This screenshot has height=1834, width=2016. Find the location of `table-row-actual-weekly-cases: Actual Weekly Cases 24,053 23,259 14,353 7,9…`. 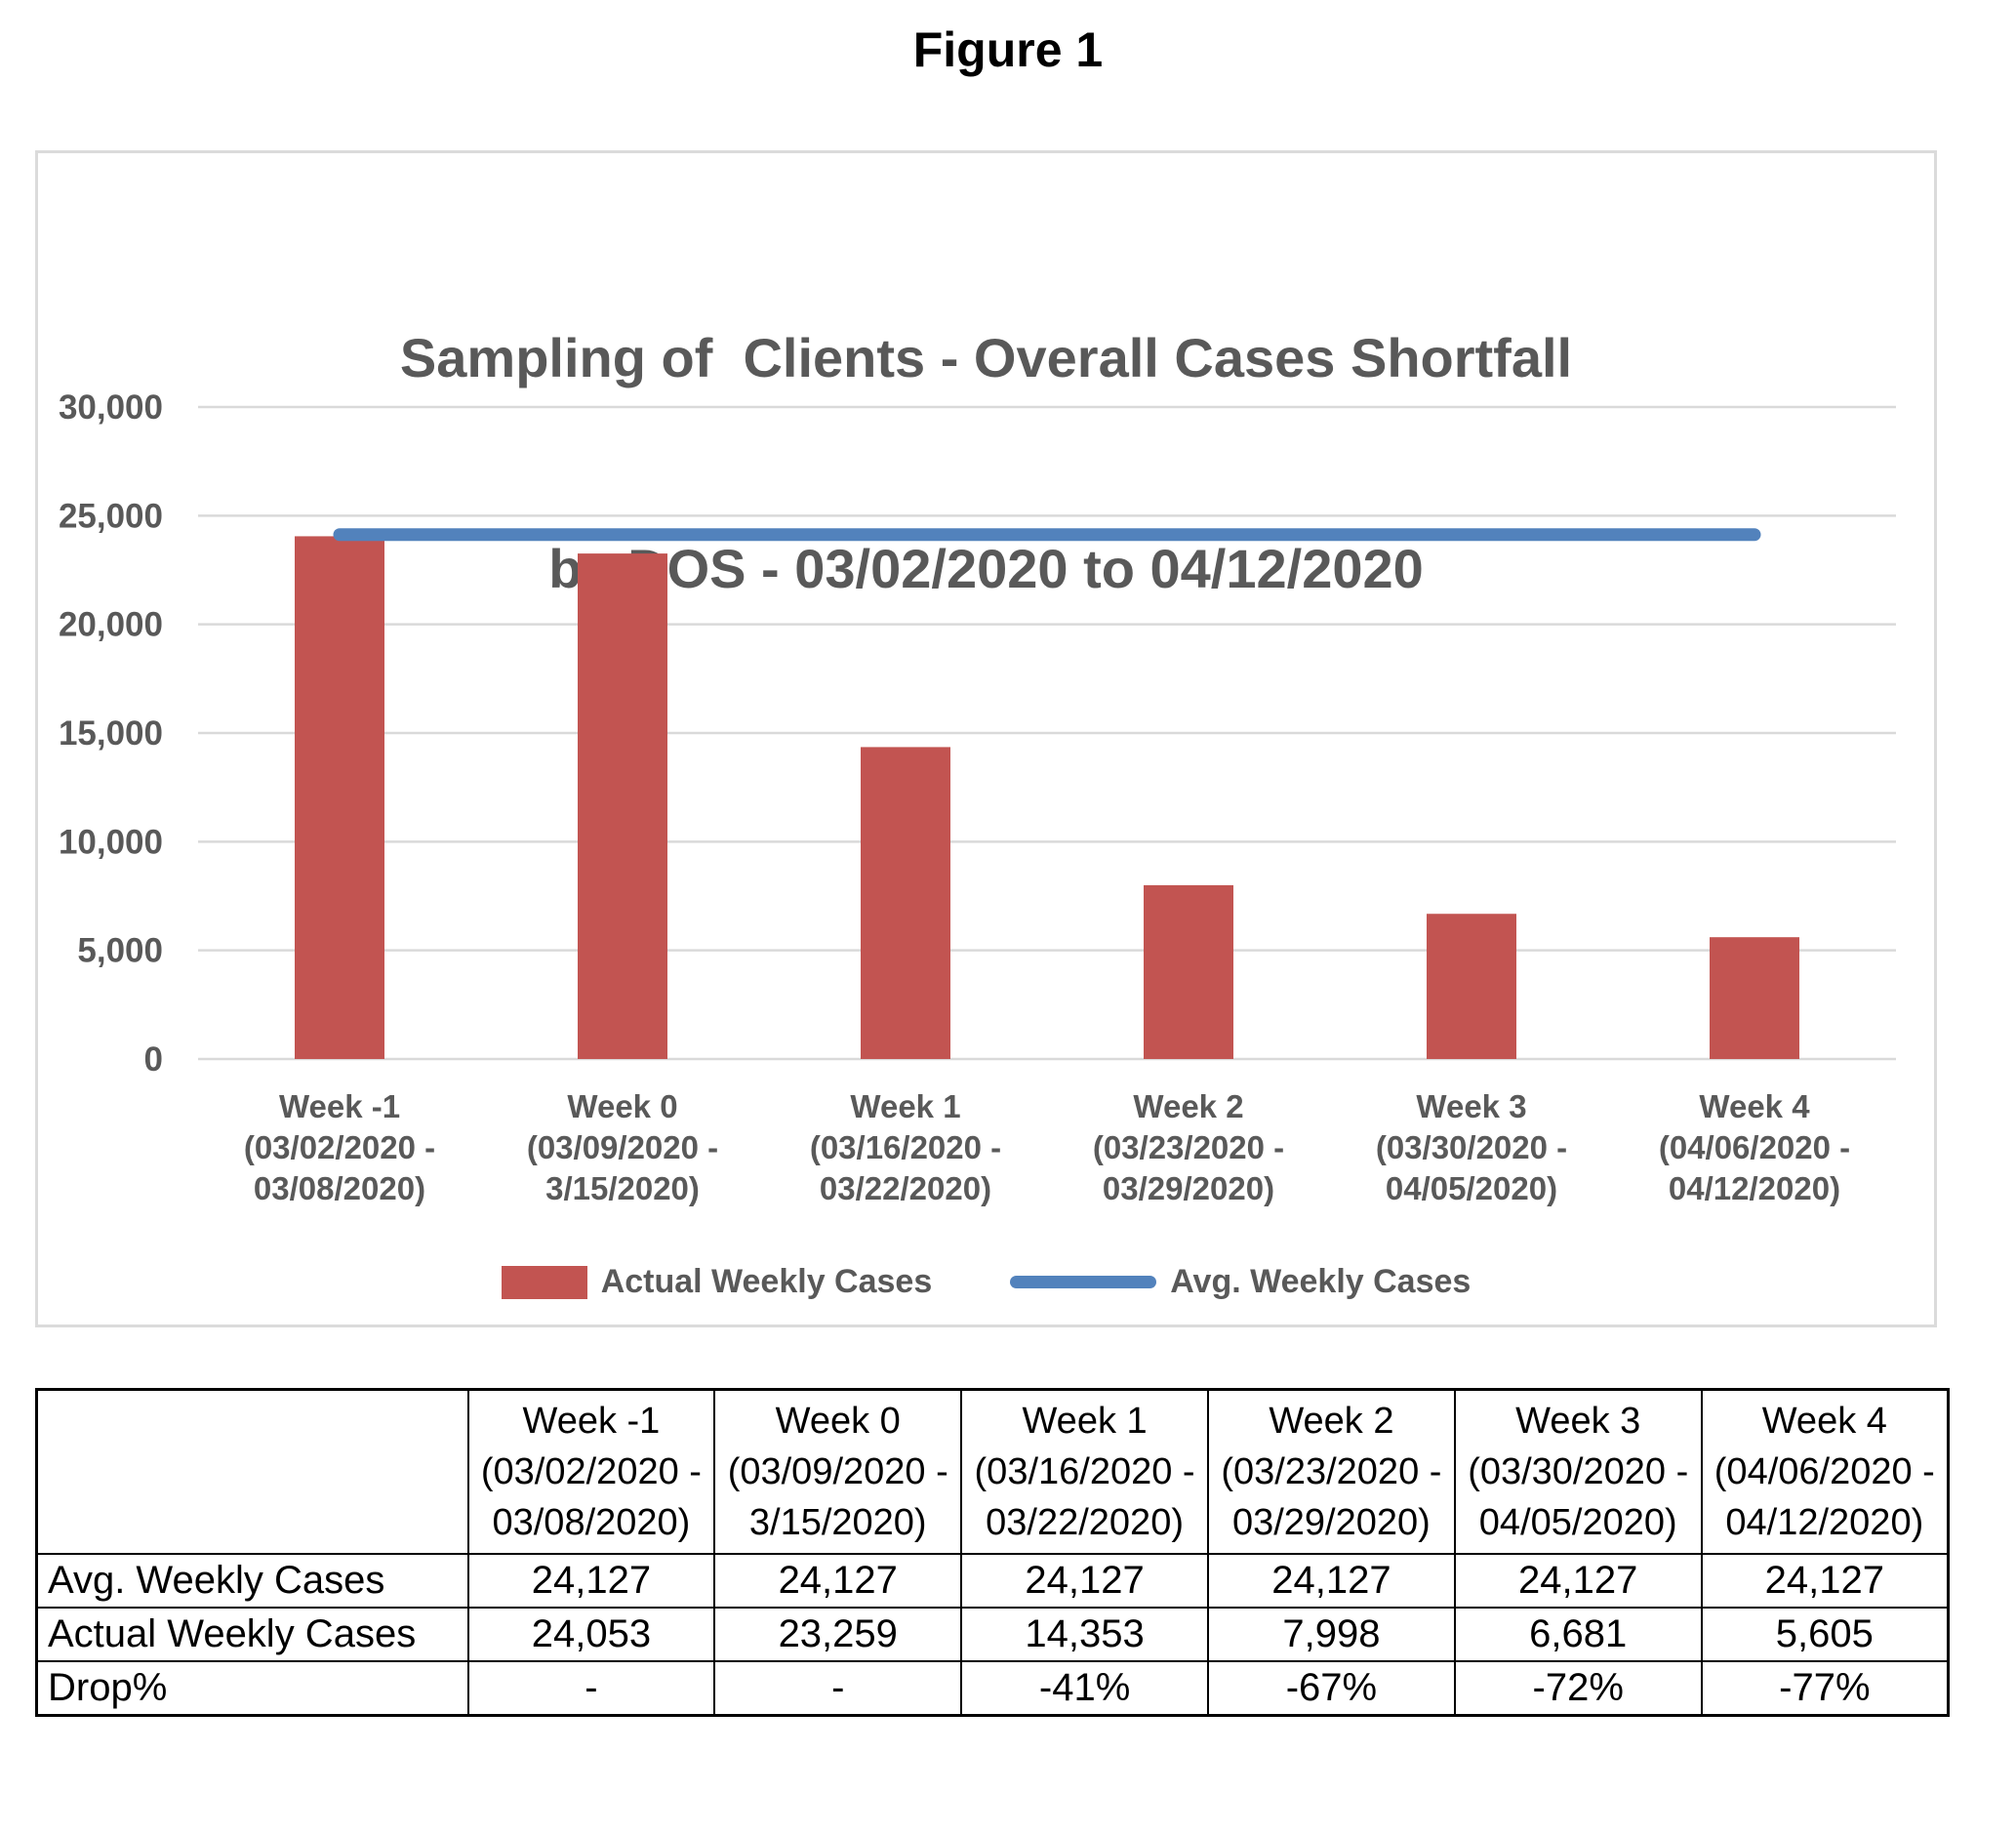

table-row-actual-weekly-cases: Actual Weekly Cases 24,053 23,259 14,353 7,9… is located at coordinates (992, 1634).